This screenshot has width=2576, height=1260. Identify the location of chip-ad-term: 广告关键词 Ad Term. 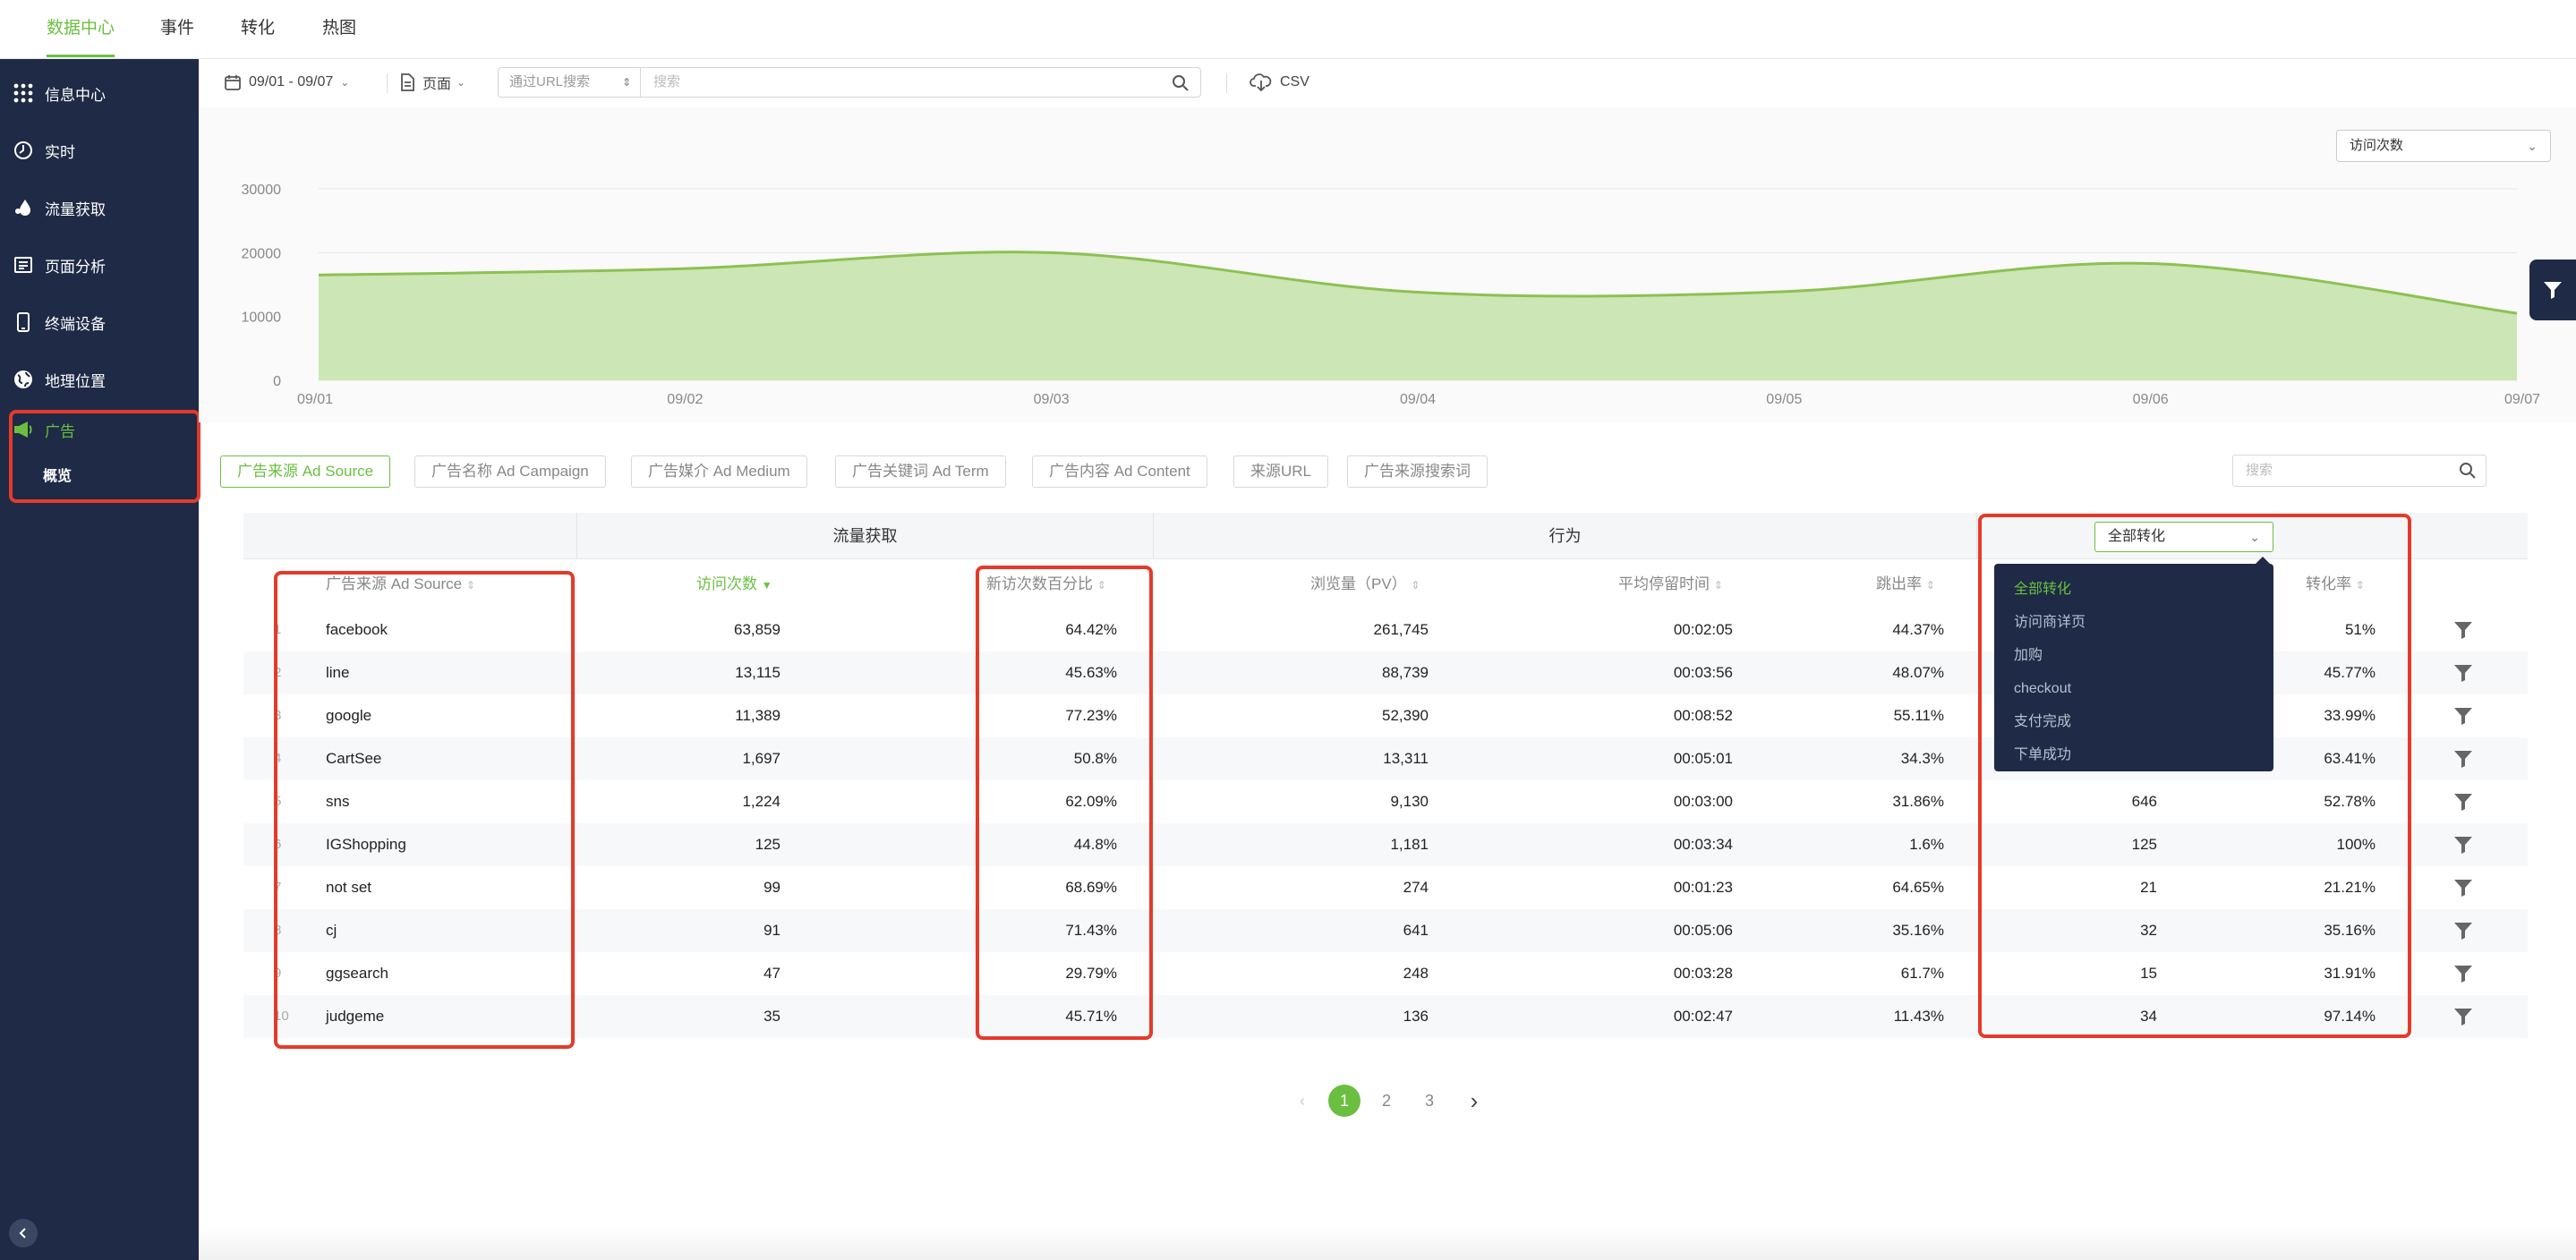
(920, 471).